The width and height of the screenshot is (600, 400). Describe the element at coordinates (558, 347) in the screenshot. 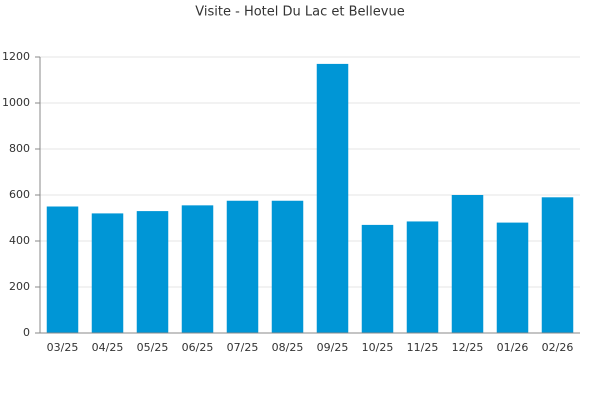

I see `x-tick-label: 02/26` at that location.